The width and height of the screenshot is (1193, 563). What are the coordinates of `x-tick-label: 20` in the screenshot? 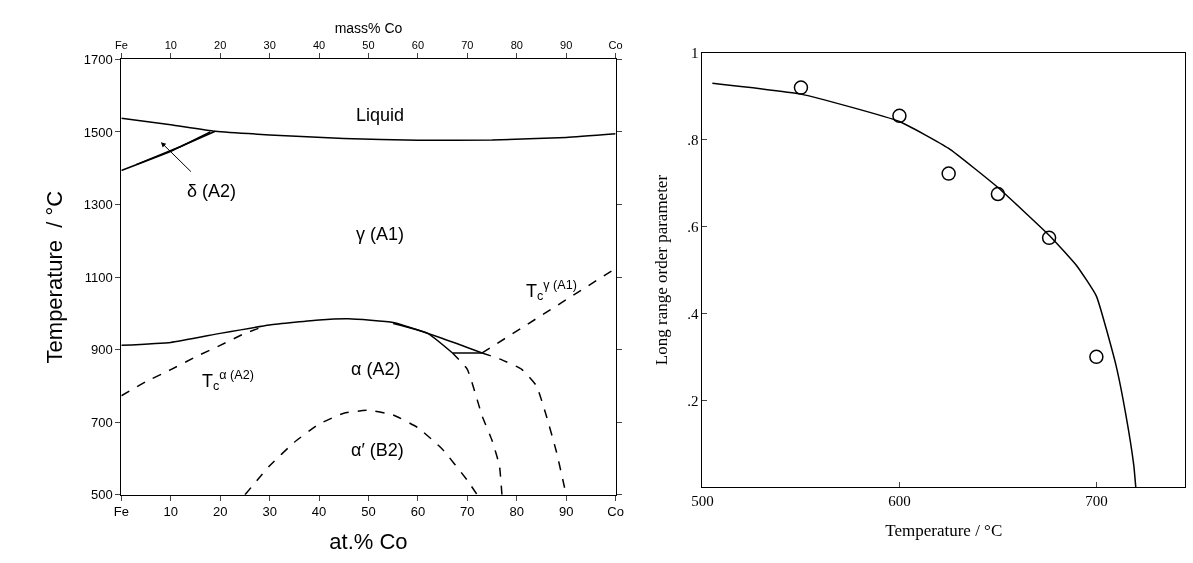 It's located at (220, 512).